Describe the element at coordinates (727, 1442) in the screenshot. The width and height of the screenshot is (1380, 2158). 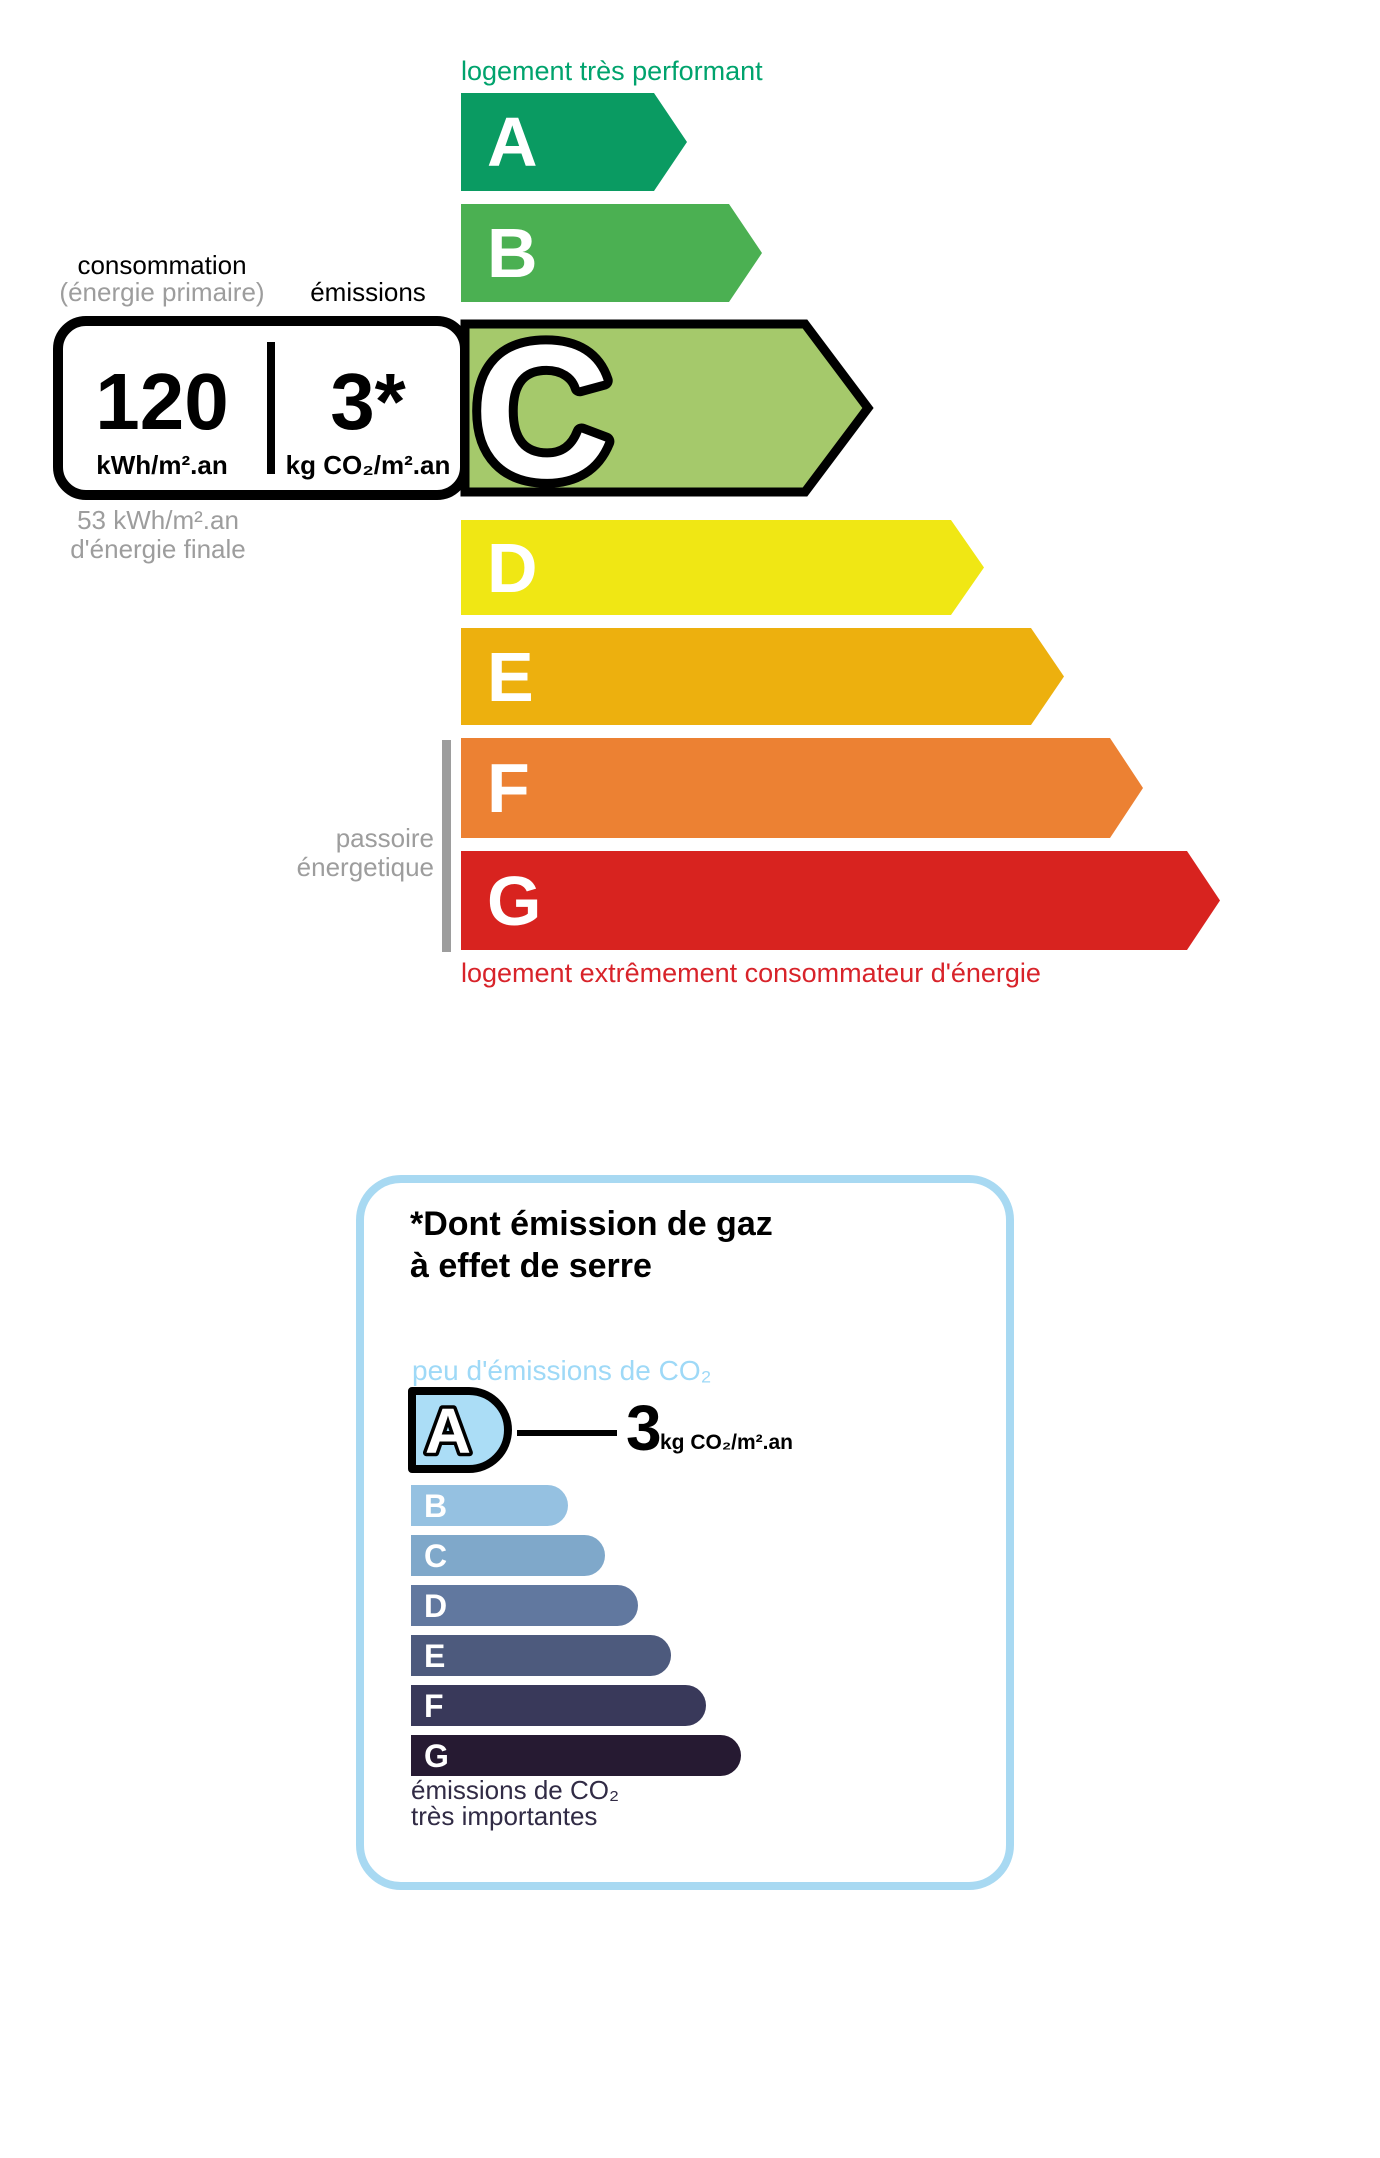
I see `co2-rating-unit: kg CO₂/m².an` at that location.